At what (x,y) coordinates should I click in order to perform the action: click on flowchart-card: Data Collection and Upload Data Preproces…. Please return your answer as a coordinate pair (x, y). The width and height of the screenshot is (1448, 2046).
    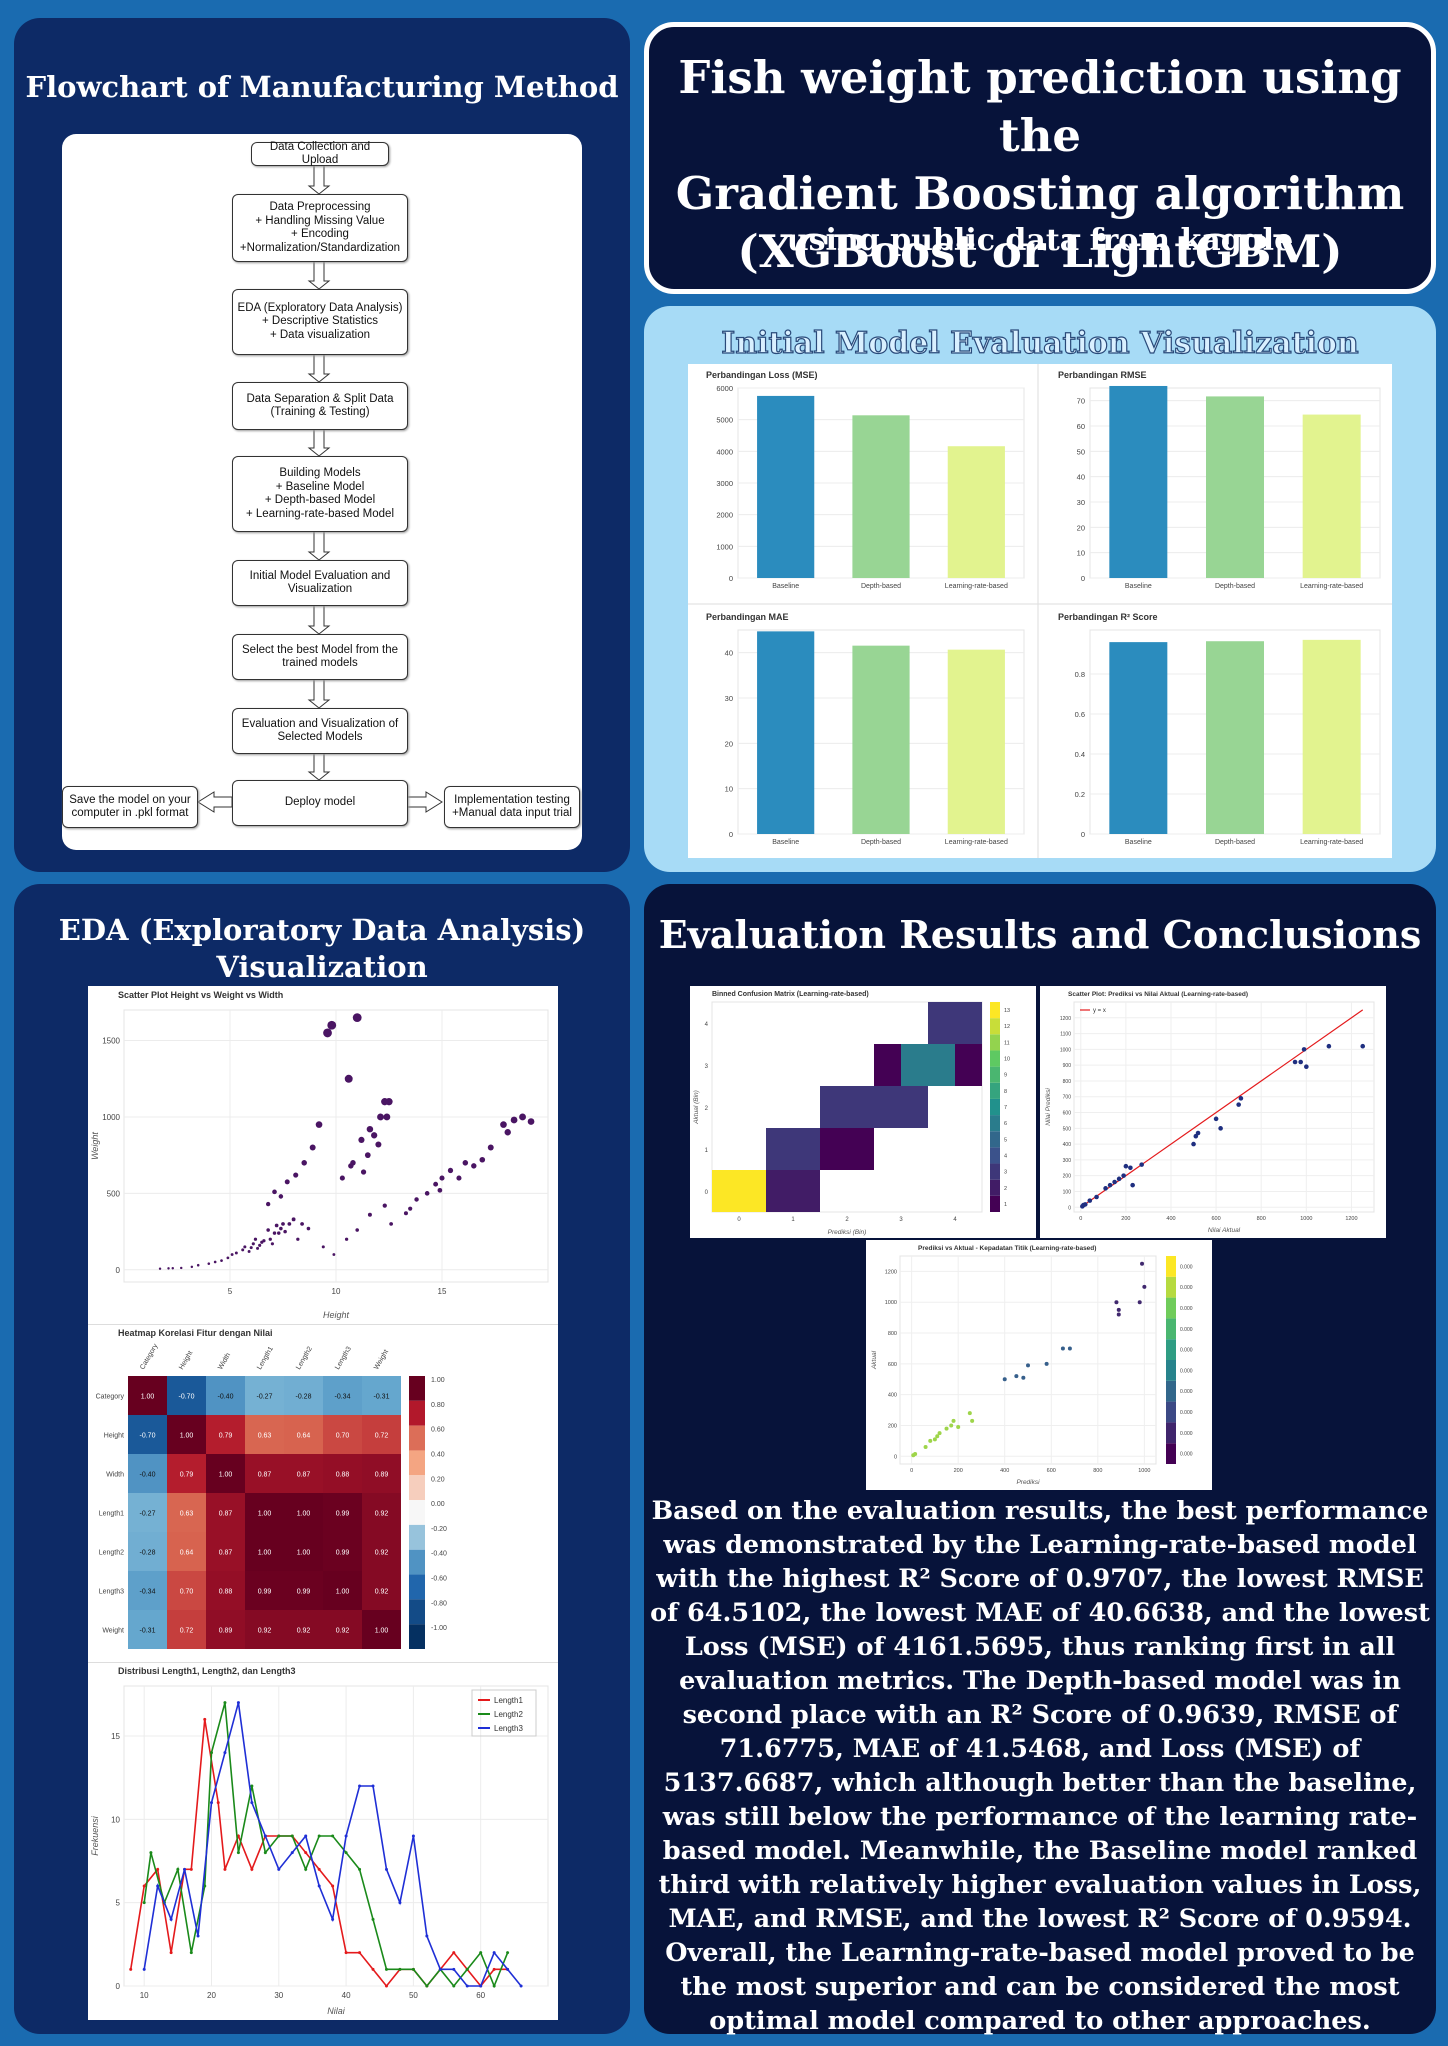
    Looking at the image, I should click on (322, 492).